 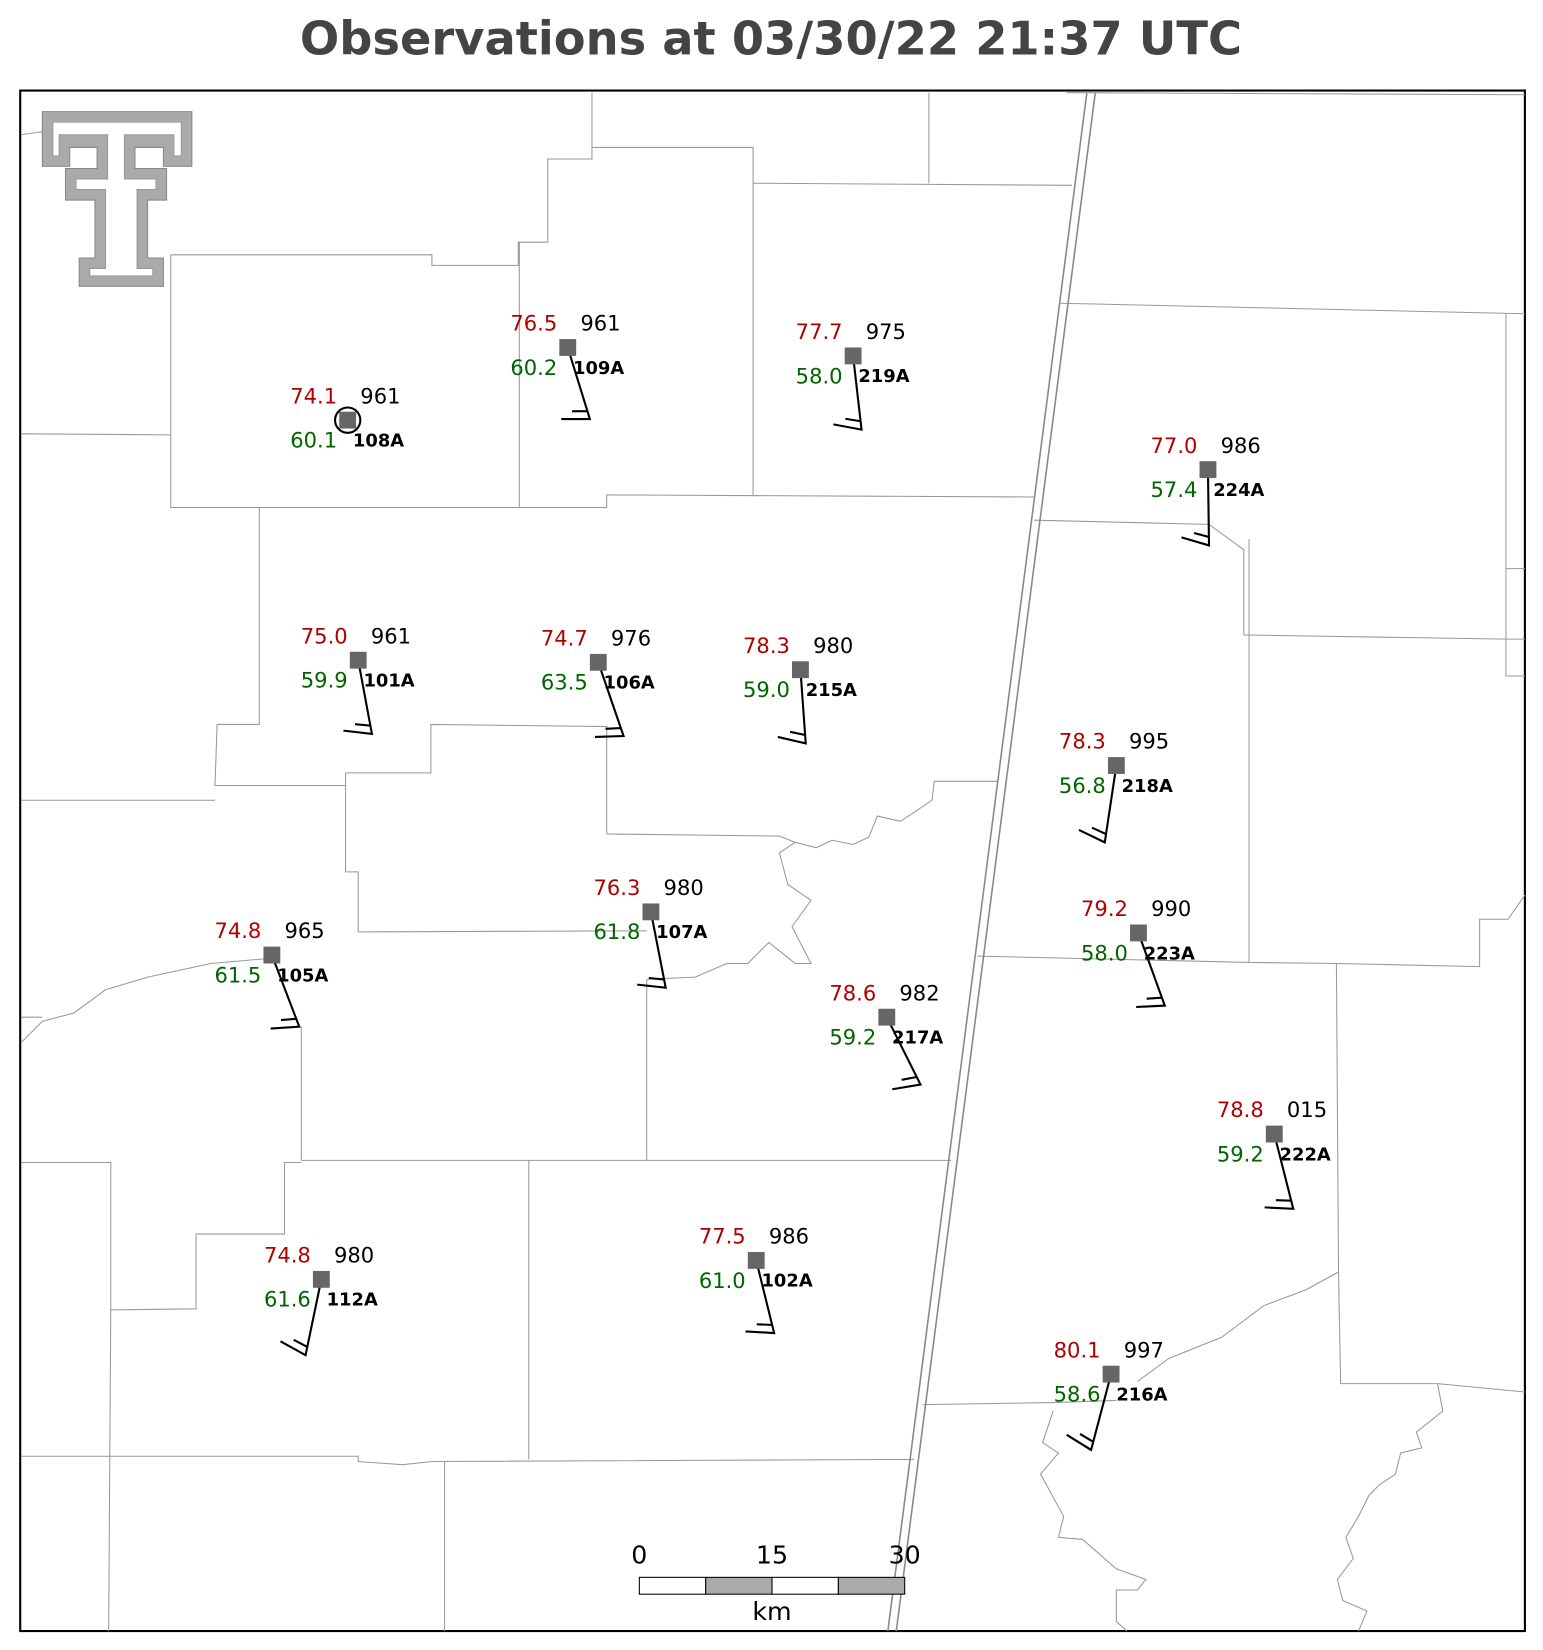 I want to click on calm-wind, so click(x=347, y=420).